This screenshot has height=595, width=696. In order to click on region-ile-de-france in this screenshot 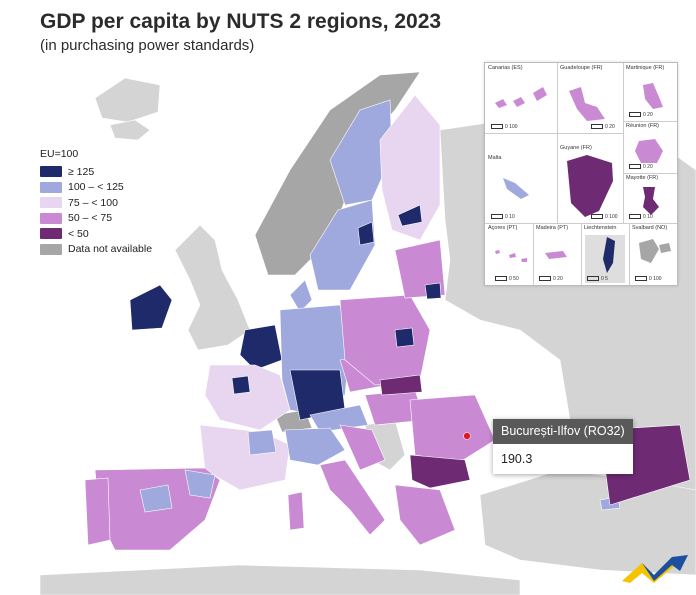, I will do `click(241, 385)`.